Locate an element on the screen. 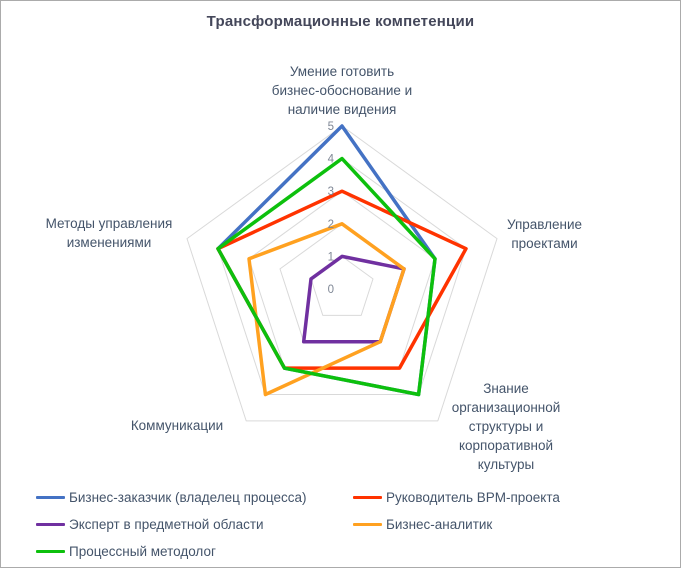  axis-label-communications: Коммуникации is located at coordinates (177, 425).